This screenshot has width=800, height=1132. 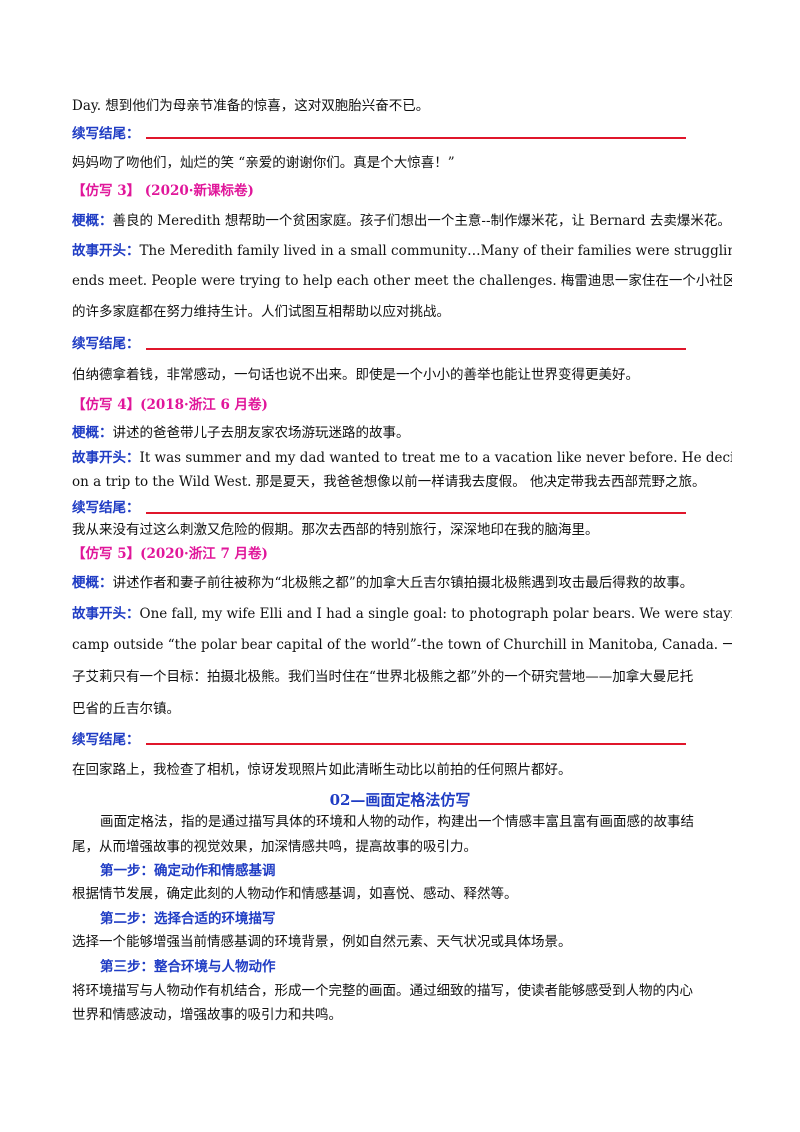 I want to click on summary-text: 讲述的爸爸带儿子去朋友家农场游玩迷路的故事。, so click(x=261, y=433).